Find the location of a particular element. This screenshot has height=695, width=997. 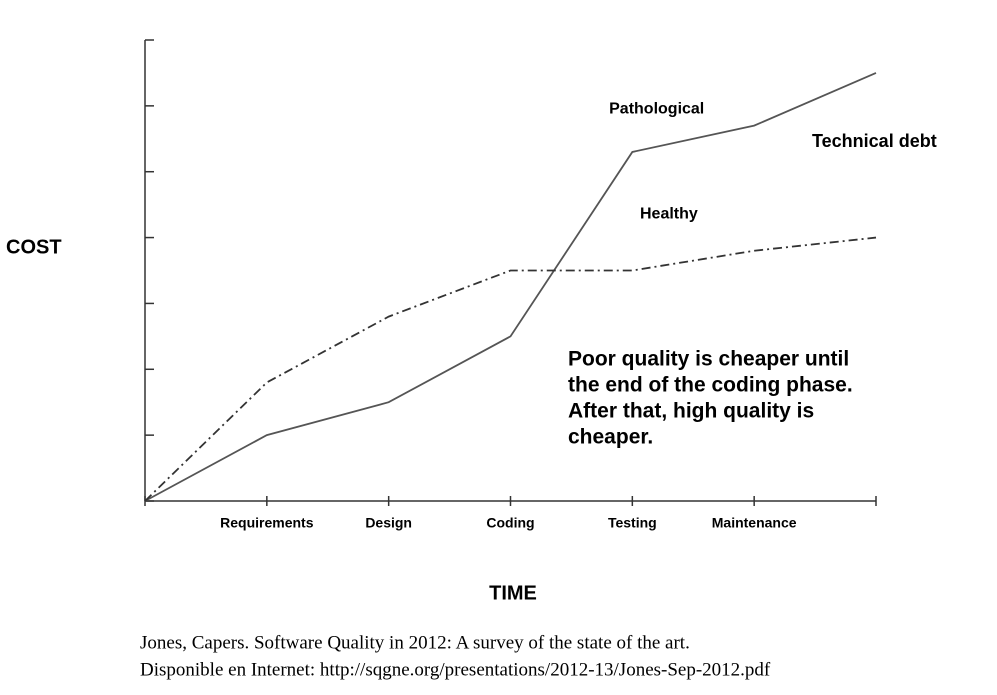

series-label: Pathological is located at coordinates (656, 108).